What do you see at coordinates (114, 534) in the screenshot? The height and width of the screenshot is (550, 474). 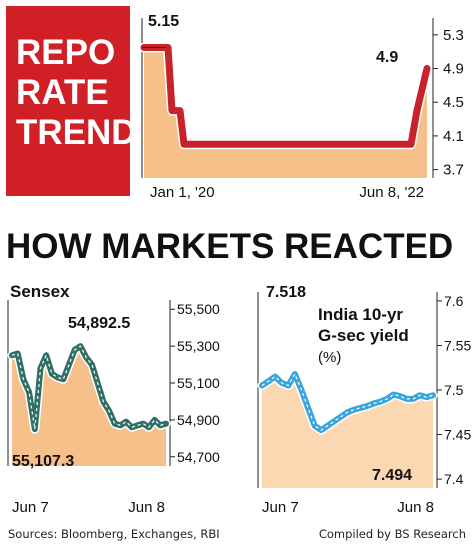 I see `footer-sources: Sources: Bloomberg, Exchanges, RBI` at bounding box center [114, 534].